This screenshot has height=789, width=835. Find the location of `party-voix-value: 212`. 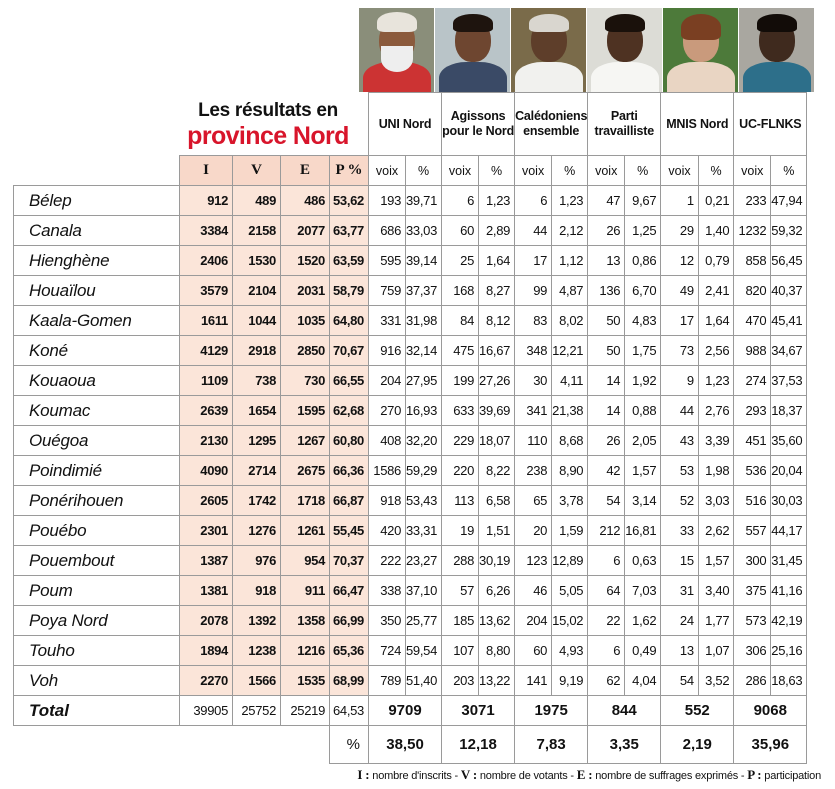

party-voix-value: 212 is located at coordinates (606, 530).